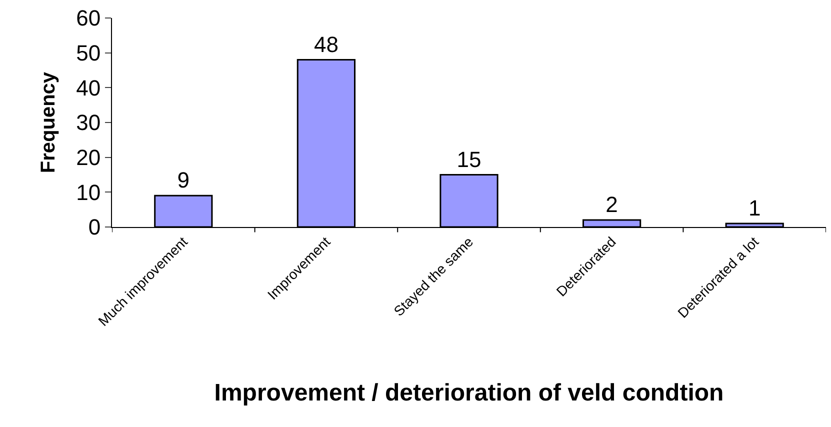  I want to click on y-tick-label: 20, so click(88, 157).